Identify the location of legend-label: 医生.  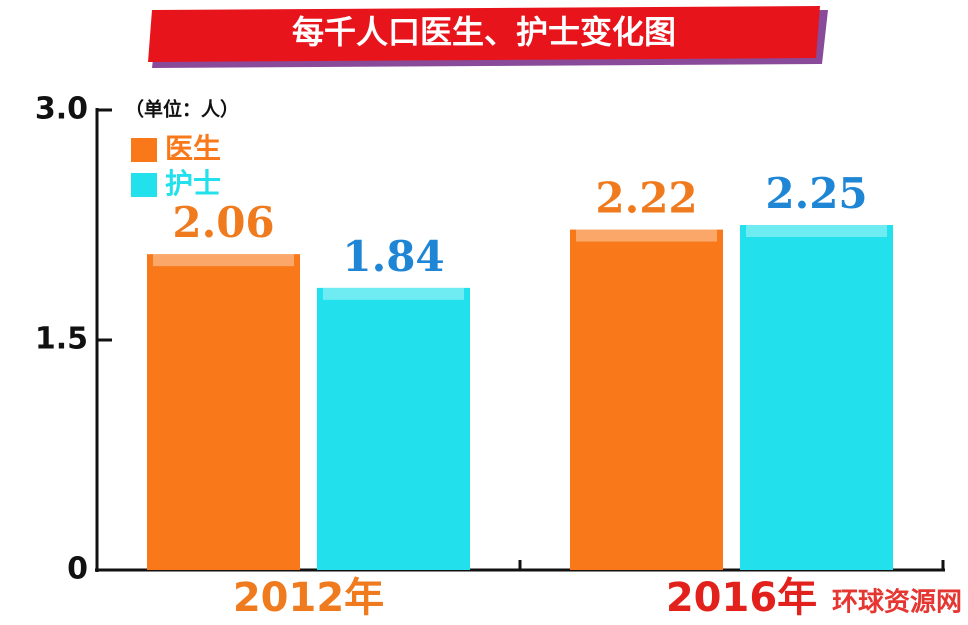
(193, 148).